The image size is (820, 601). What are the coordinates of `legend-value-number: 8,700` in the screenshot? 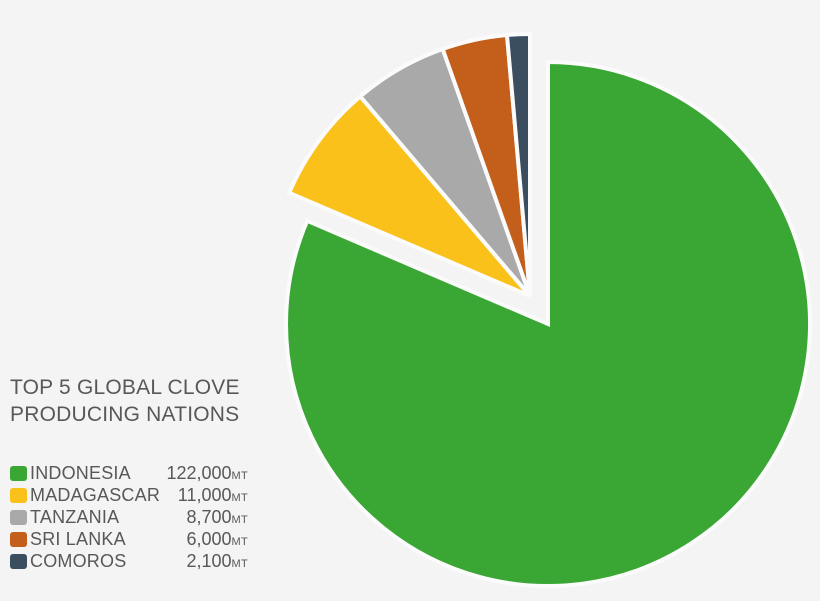 It's located at (209, 516).